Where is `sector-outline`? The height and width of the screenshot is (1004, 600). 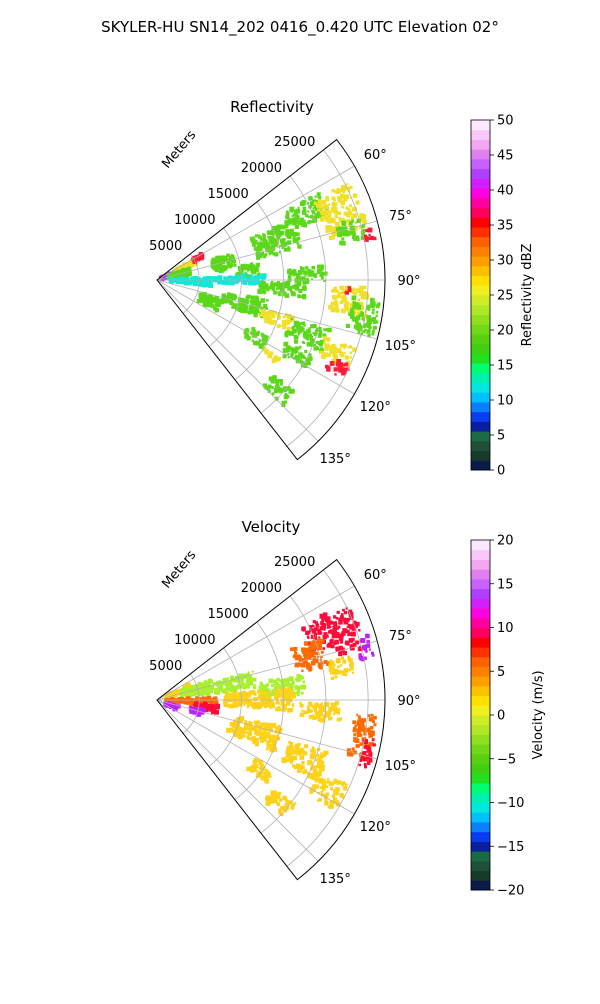
sector-outline is located at coordinates (271, 299).